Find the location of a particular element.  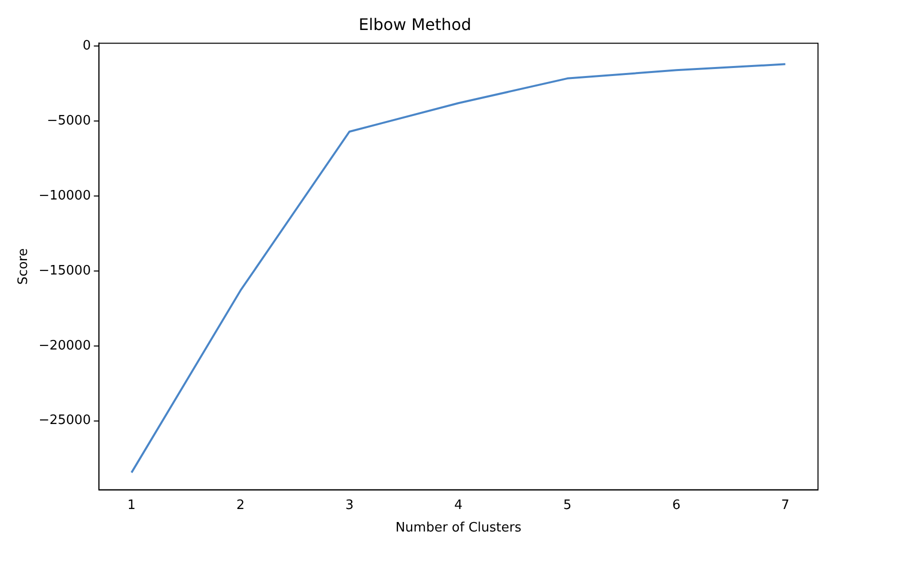

x-tick-label: 4 is located at coordinates (458, 505).